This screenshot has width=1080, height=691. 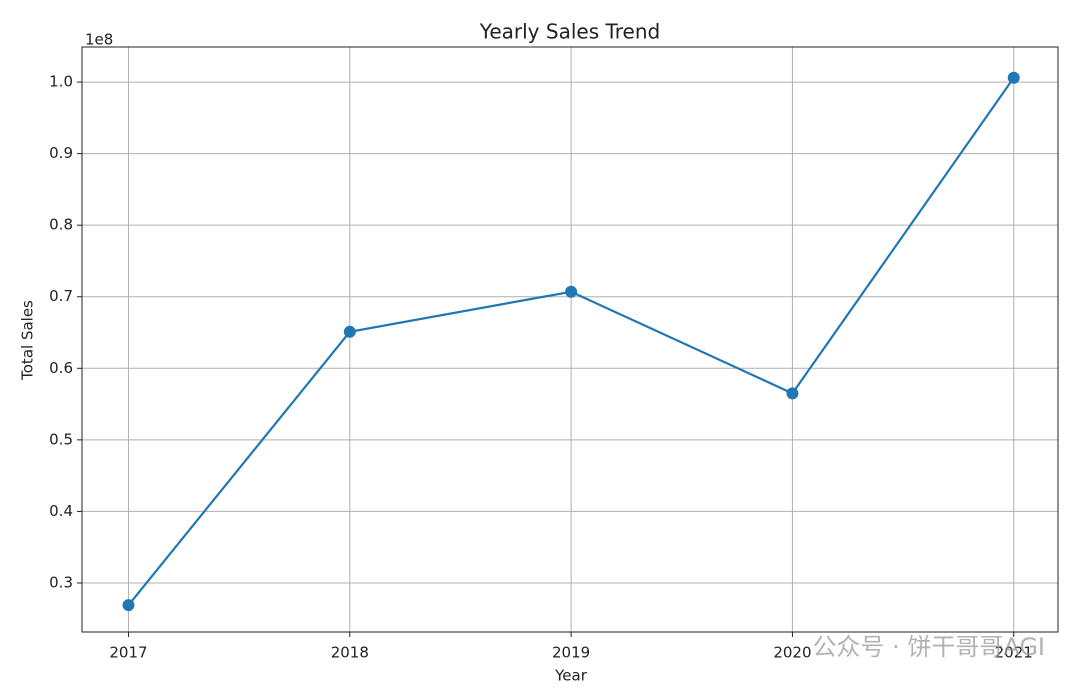 What do you see at coordinates (792, 653) in the screenshot?
I see `x-tick-label: 2020` at bounding box center [792, 653].